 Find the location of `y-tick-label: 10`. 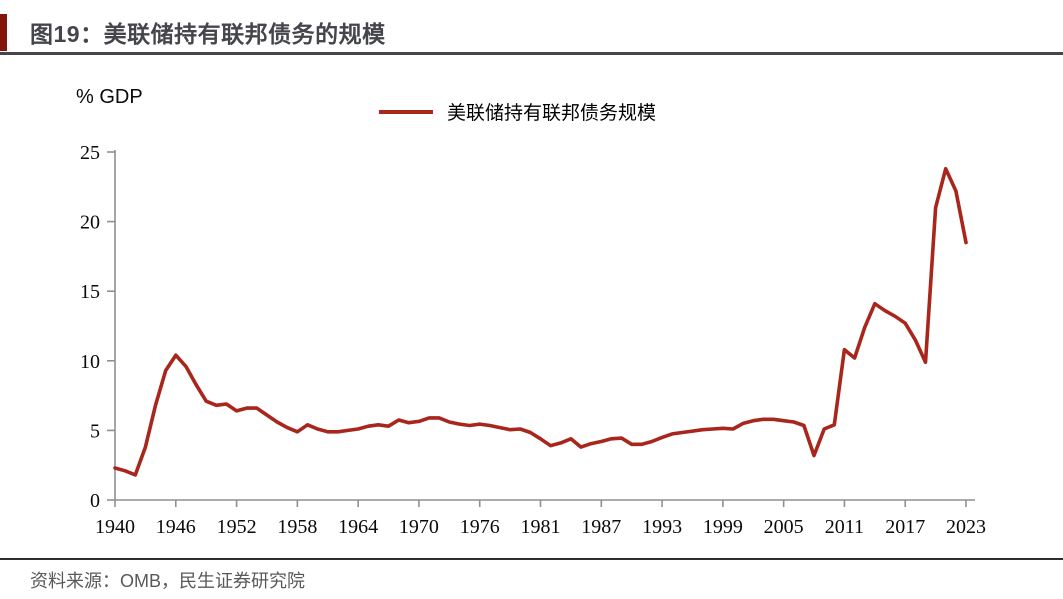

y-tick-label: 10 is located at coordinates (90, 362).